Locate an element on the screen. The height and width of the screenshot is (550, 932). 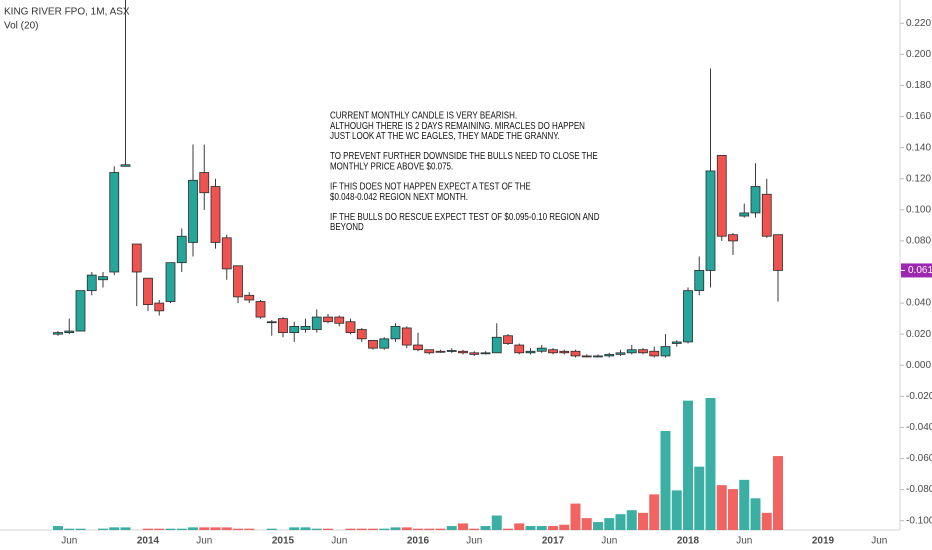
annotation-line: BEYOND is located at coordinates (347, 226).